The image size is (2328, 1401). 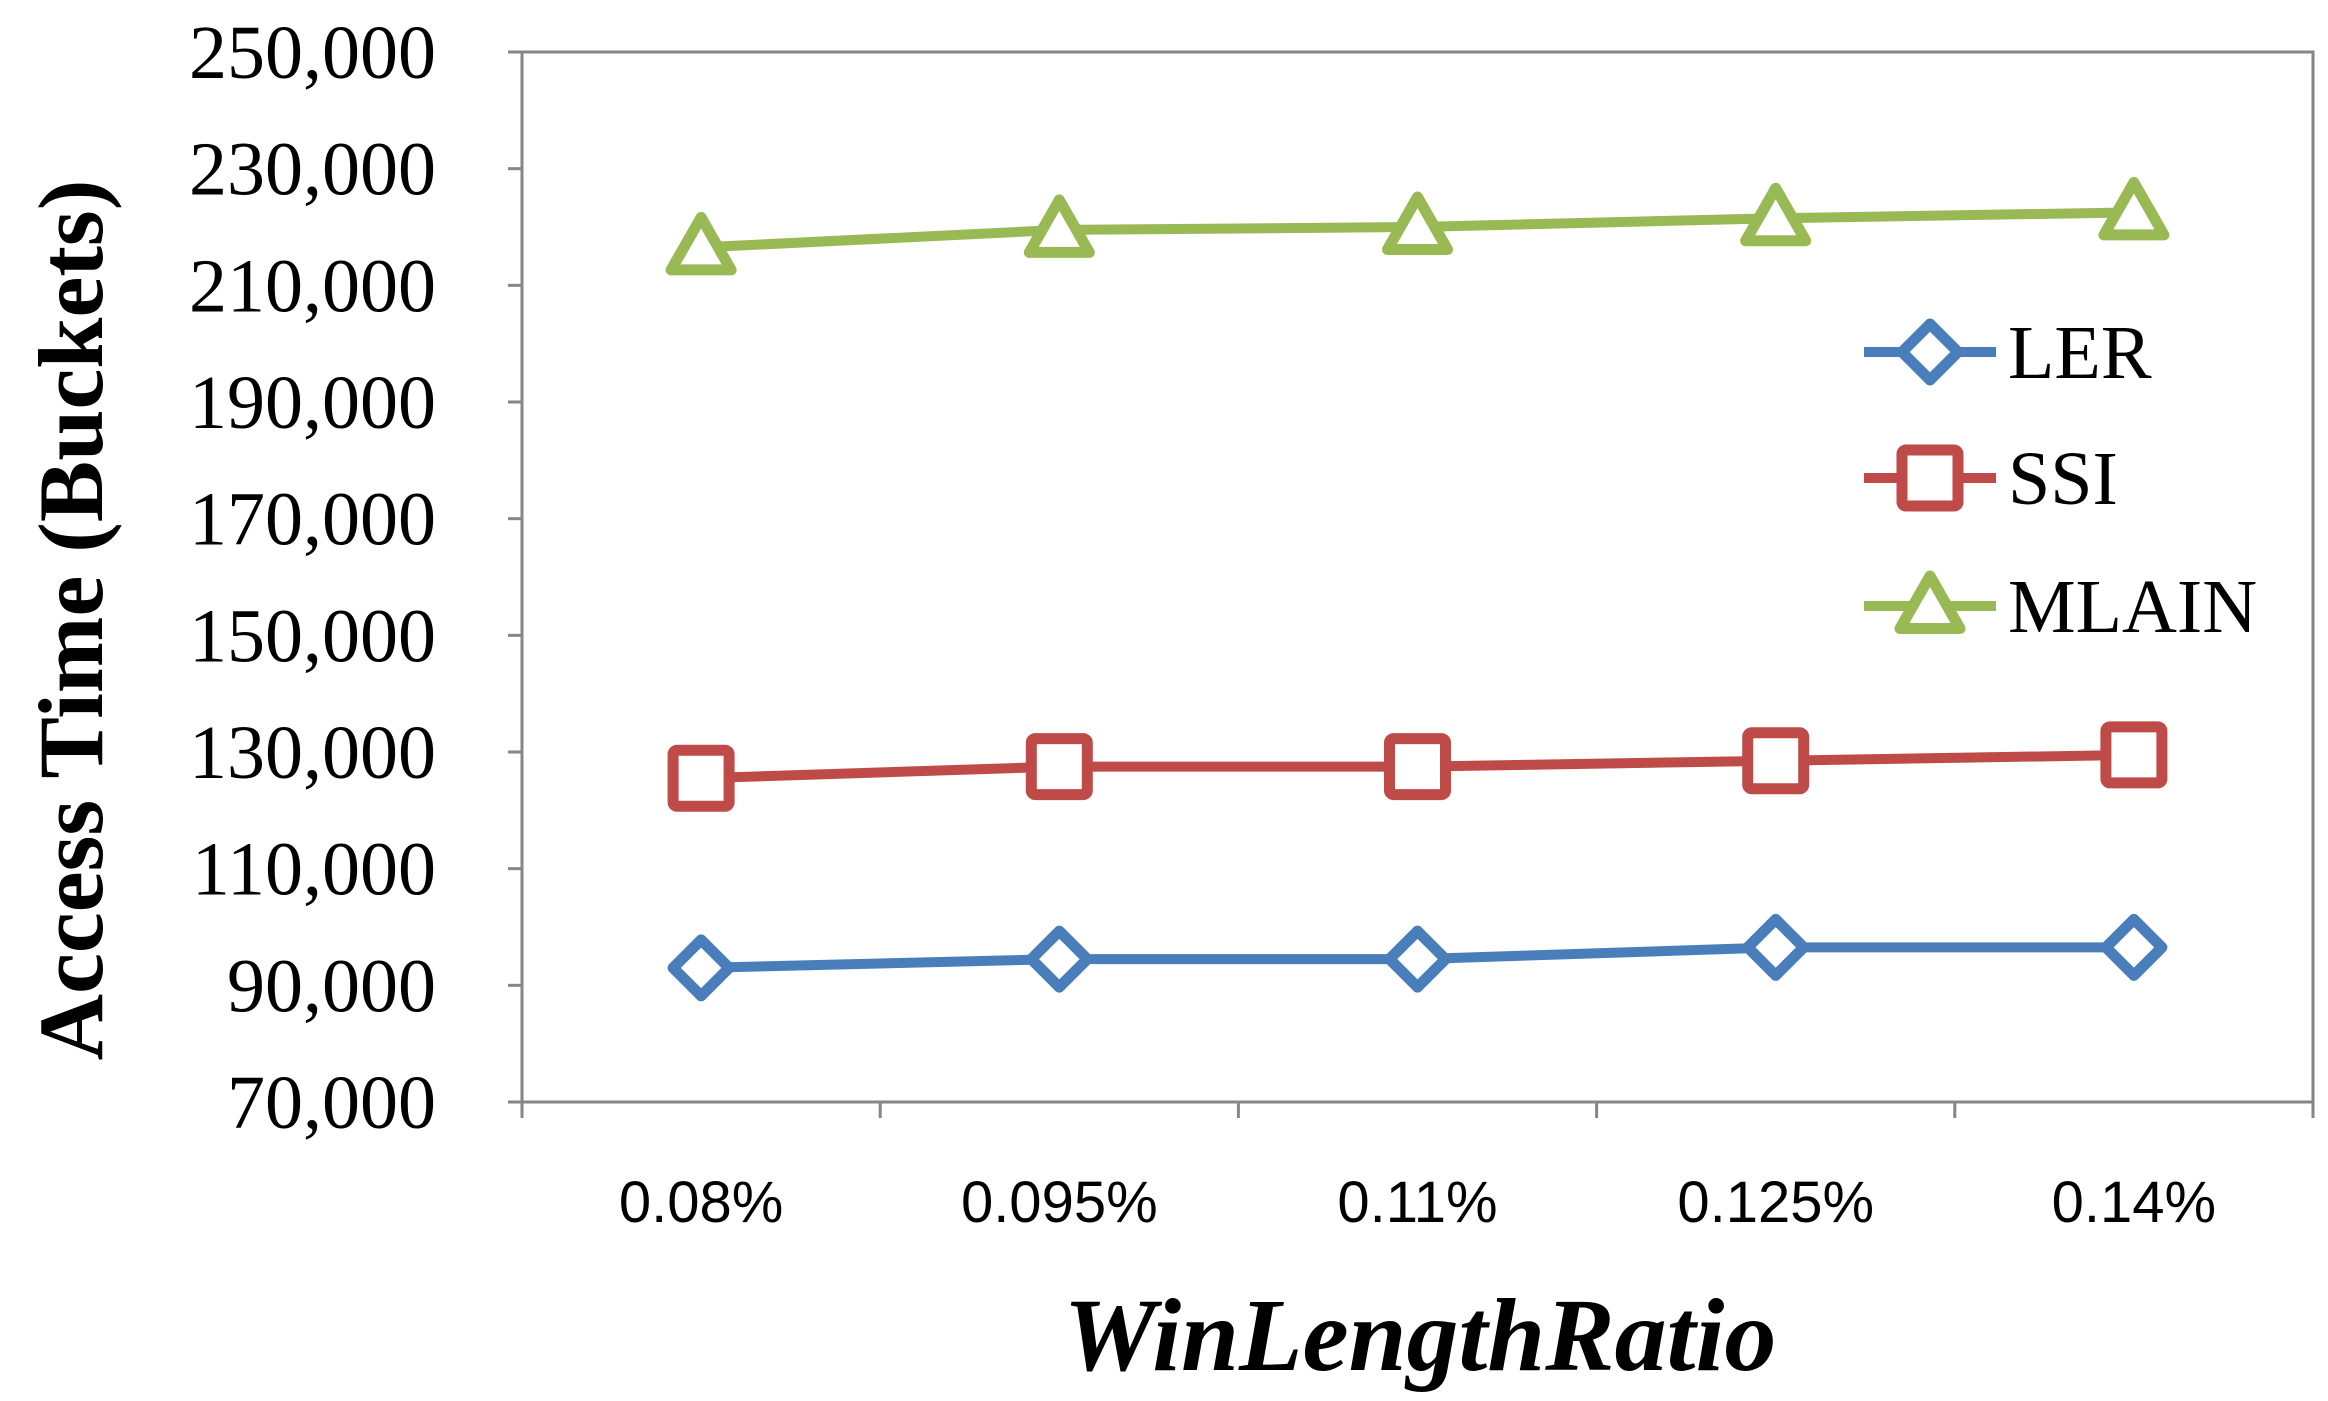 I want to click on y-tick-label: 170,000, so click(x=312, y=520).